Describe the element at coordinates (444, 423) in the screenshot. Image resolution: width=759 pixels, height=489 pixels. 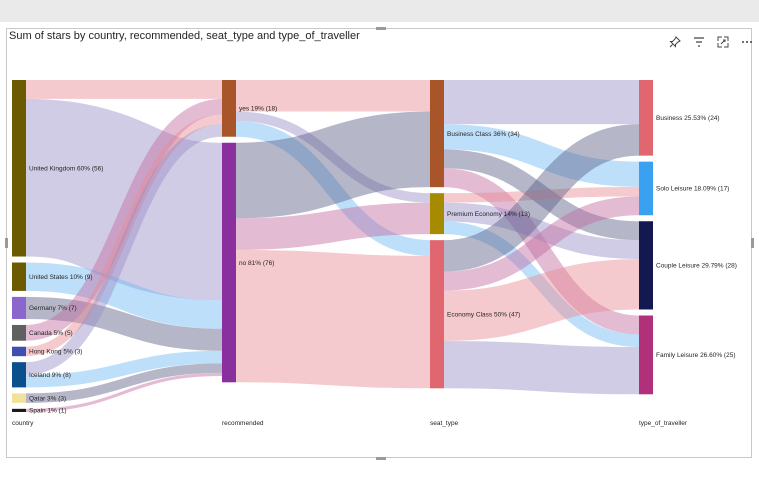
I see `column-label-seat_type: seat_type` at that location.